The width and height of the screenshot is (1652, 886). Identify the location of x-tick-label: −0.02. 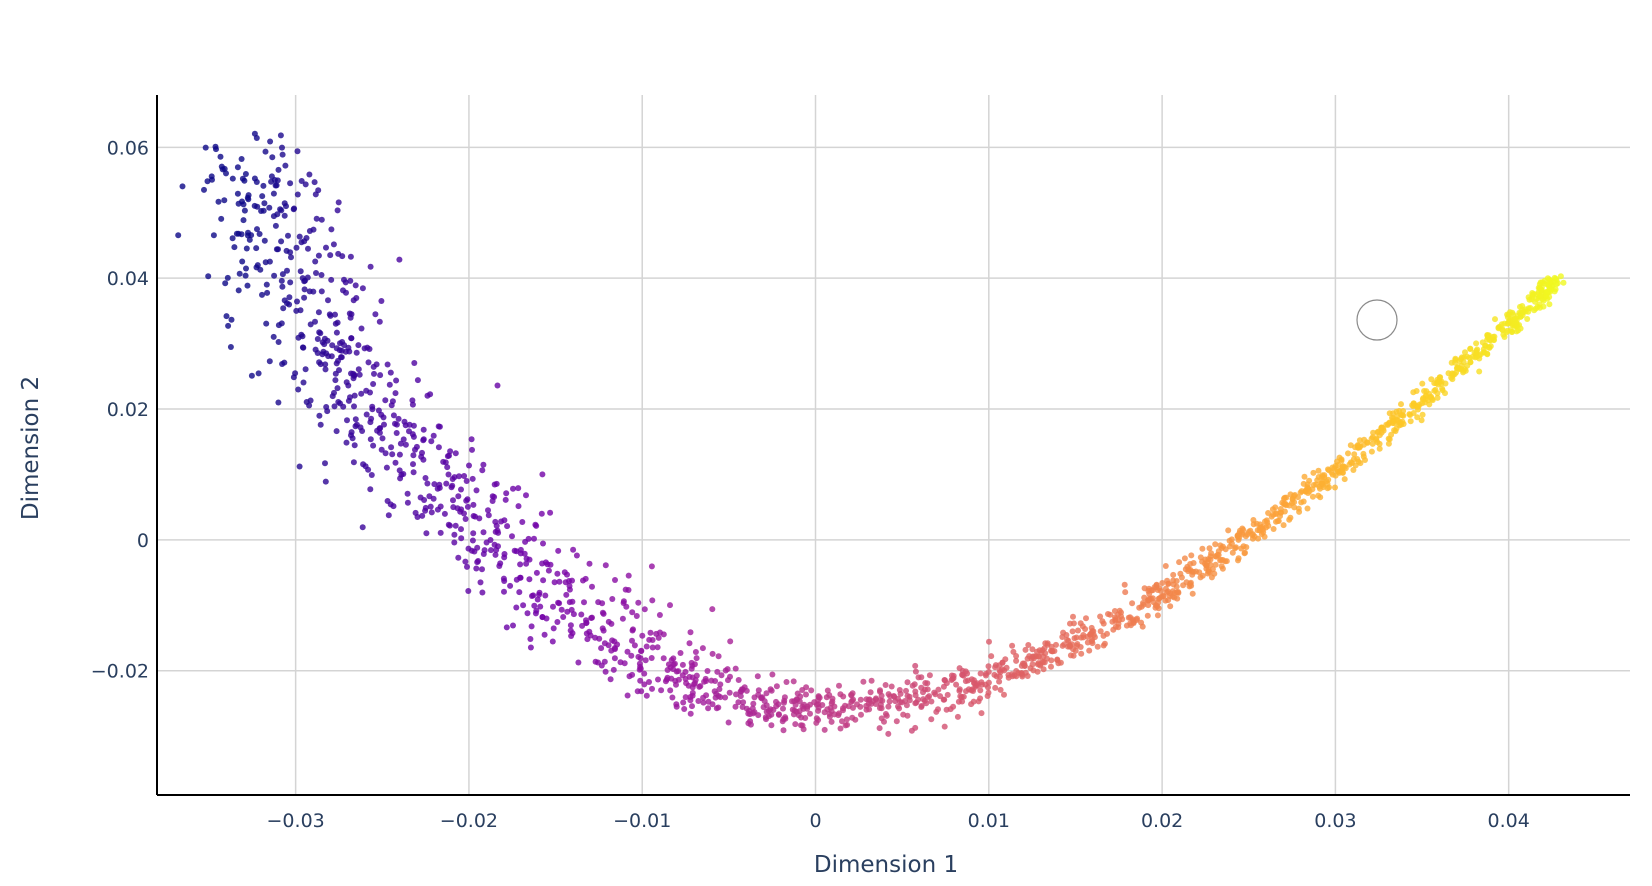
(469, 821).